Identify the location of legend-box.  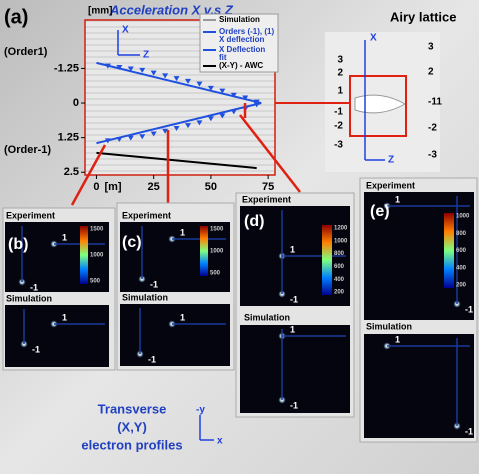
(239, 43).